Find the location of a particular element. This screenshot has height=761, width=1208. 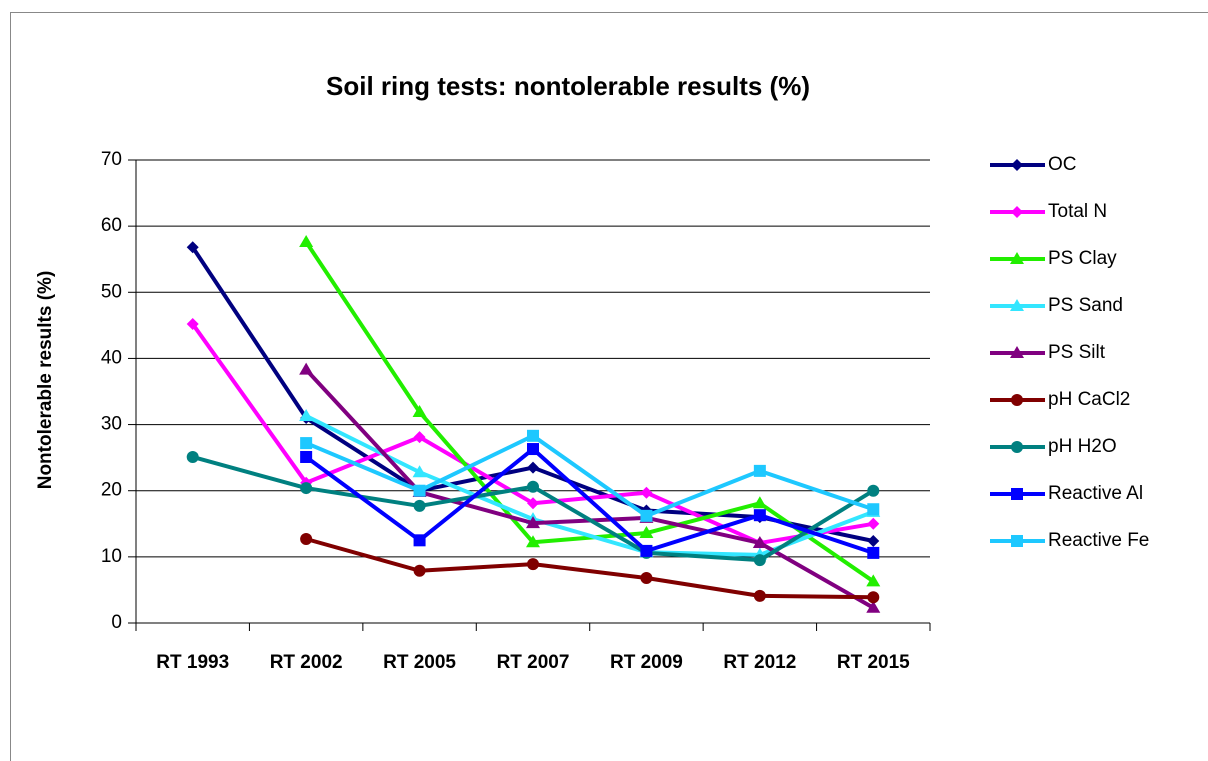

y-tick-label: 60 is located at coordinates (111, 225).